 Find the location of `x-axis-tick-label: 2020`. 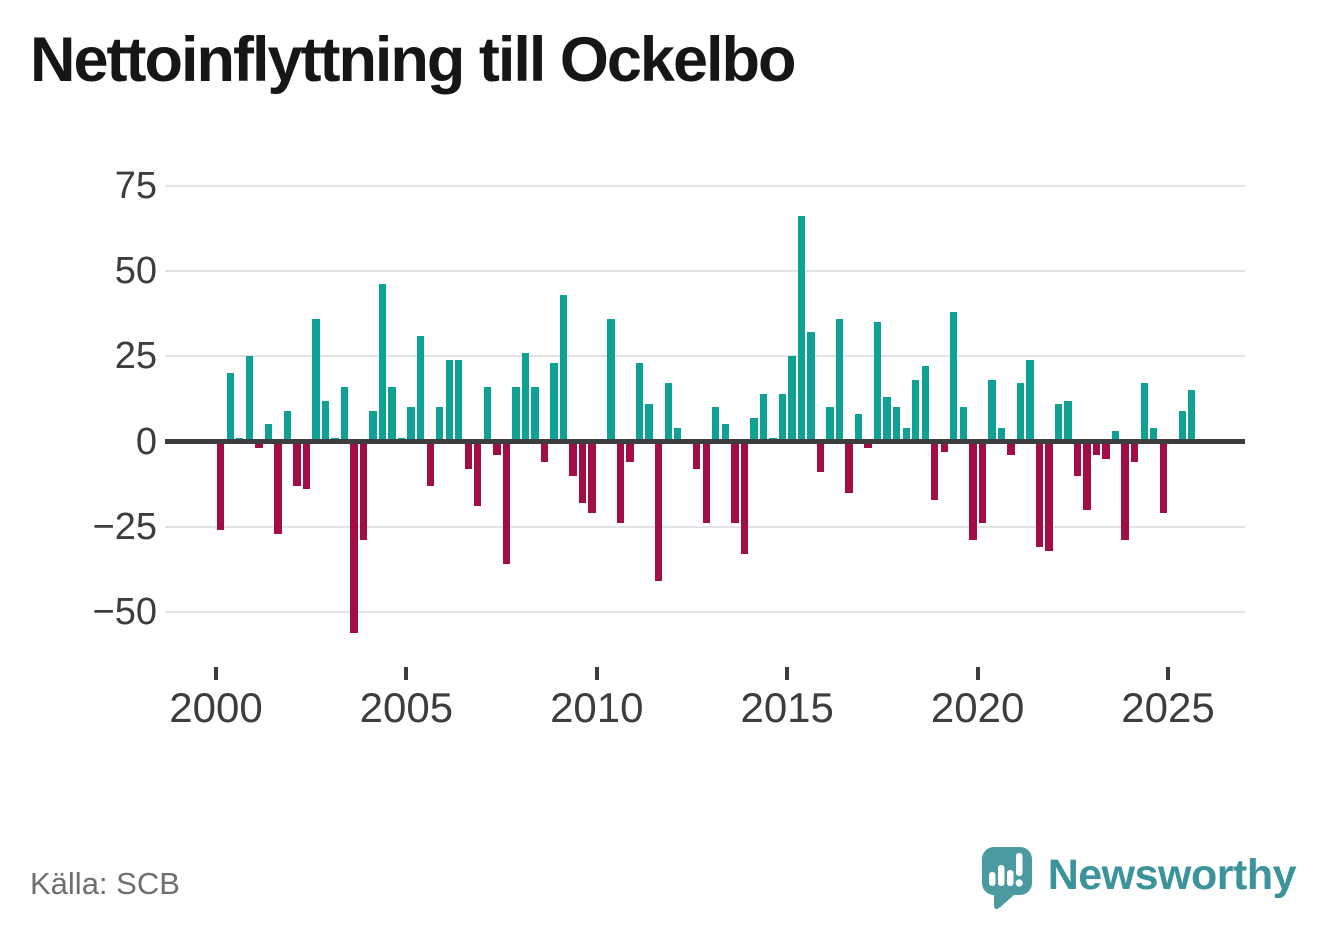

x-axis-tick-label: 2020 is located at coordinates (977, 707).